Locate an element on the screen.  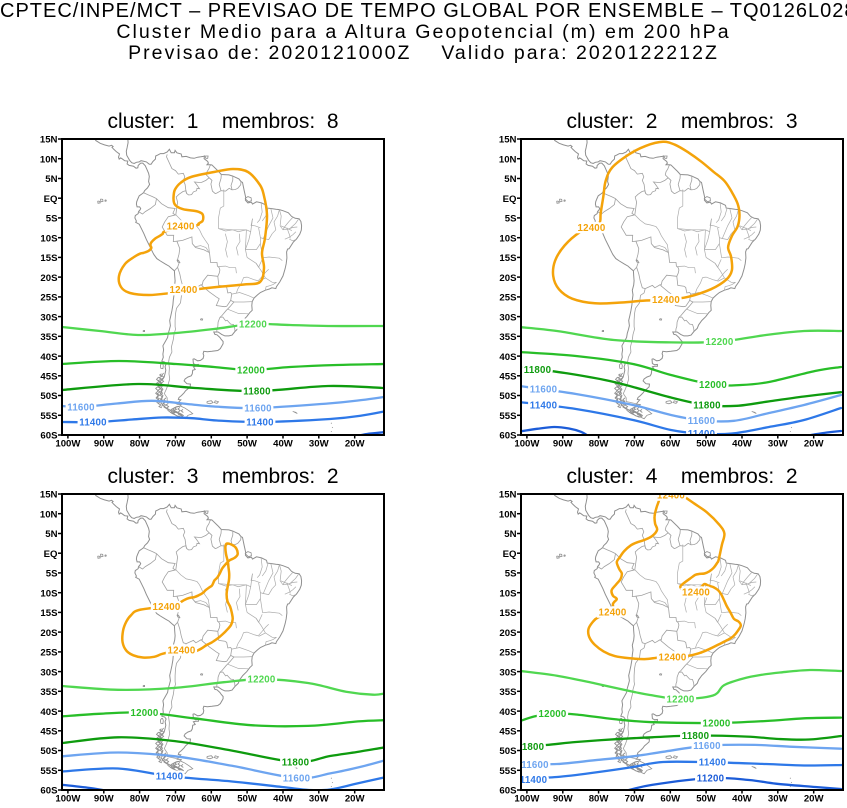
svg-text: 11200 is located at coordinates (710, 778).